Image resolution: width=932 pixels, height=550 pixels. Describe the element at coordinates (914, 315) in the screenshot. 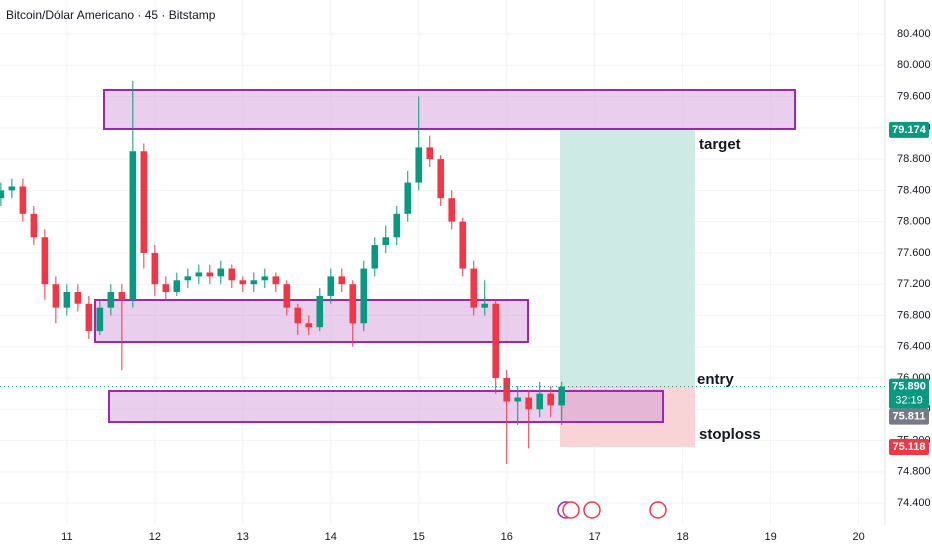

I see `y-tick-label: 76.800` at that location.